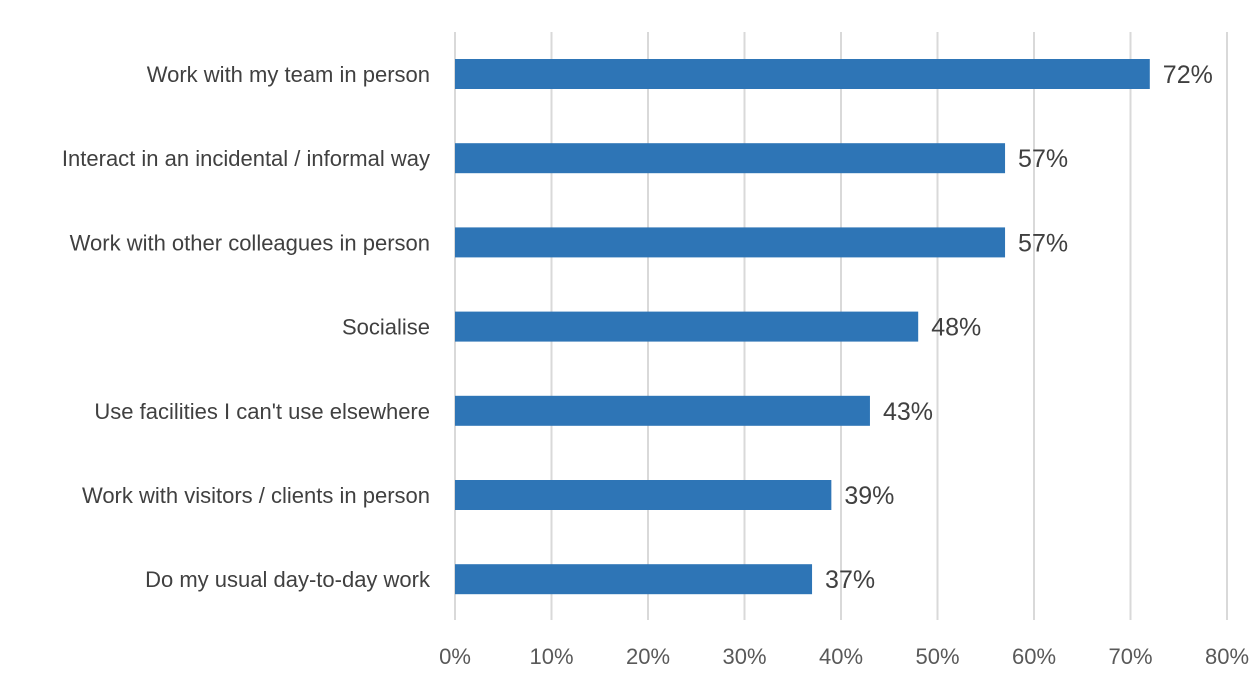  Describe the element at coordinates (850, 580) in the screenshot. I see `data-label: 37%` at that location.